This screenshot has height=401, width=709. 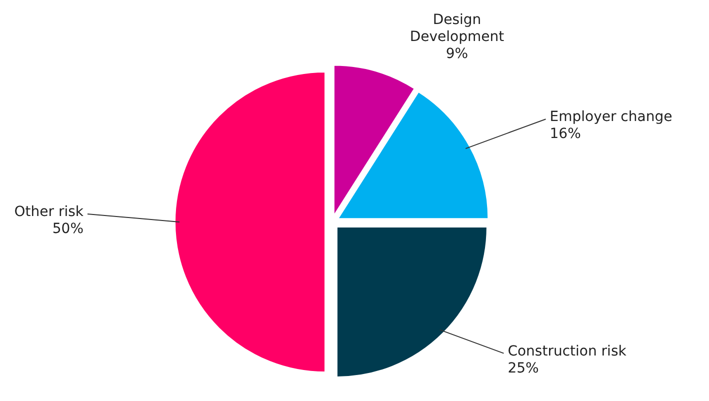 I want to click on data-label: 25%, so click(x=523, y=368).